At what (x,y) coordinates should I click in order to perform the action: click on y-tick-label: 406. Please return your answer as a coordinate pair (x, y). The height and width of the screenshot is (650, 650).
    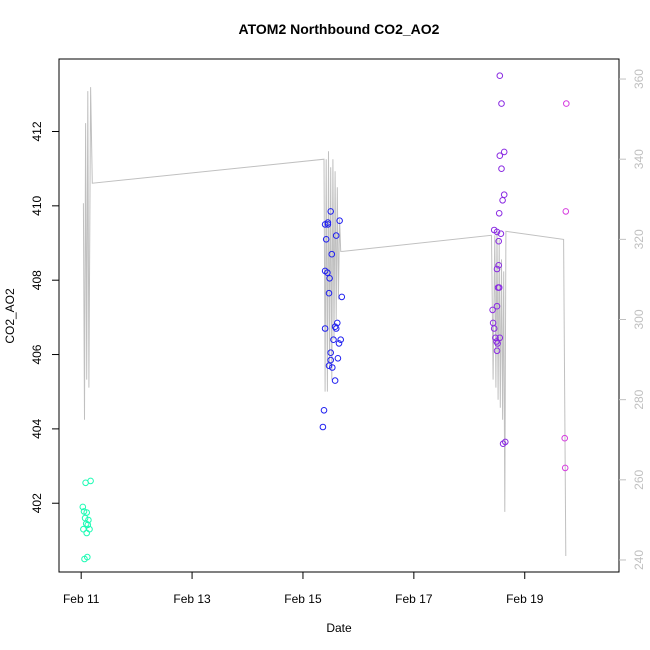
    Looking at the image, I should click on (37, 354).